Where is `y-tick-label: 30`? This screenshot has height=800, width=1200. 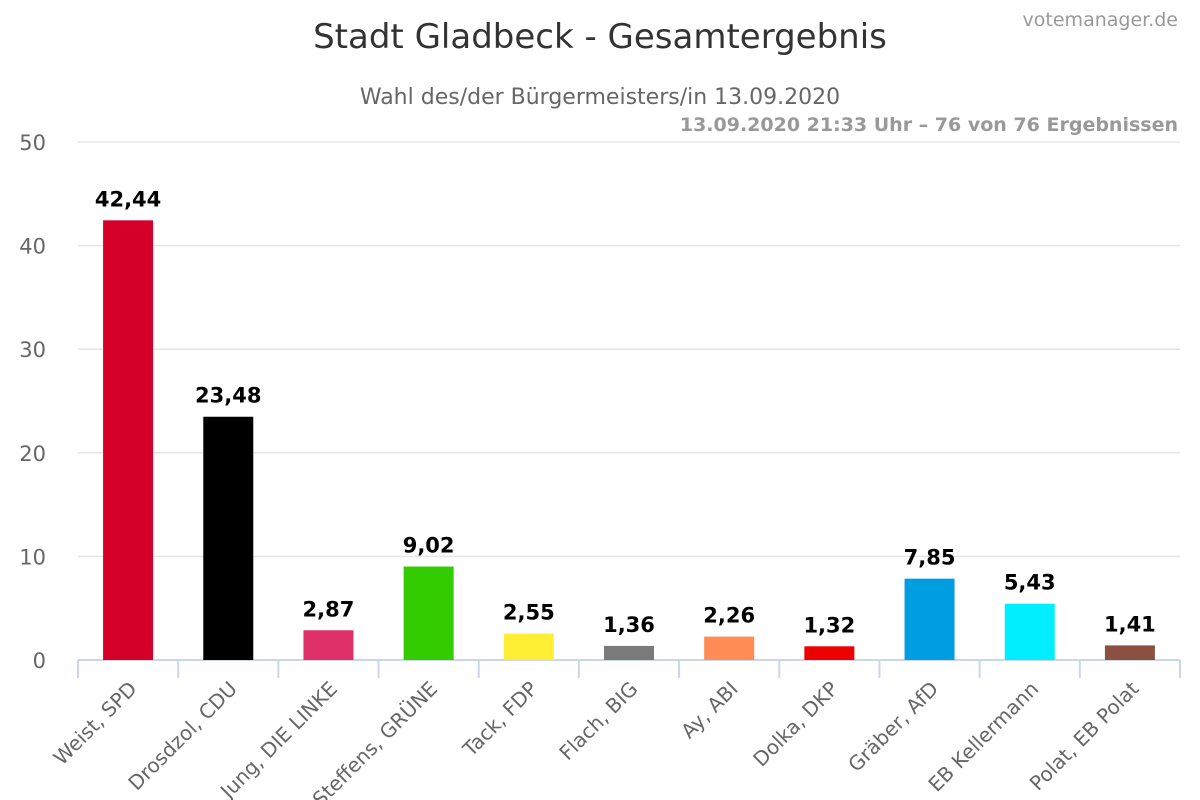 y-tick-label: 30 is located at coordinates (32, 350).